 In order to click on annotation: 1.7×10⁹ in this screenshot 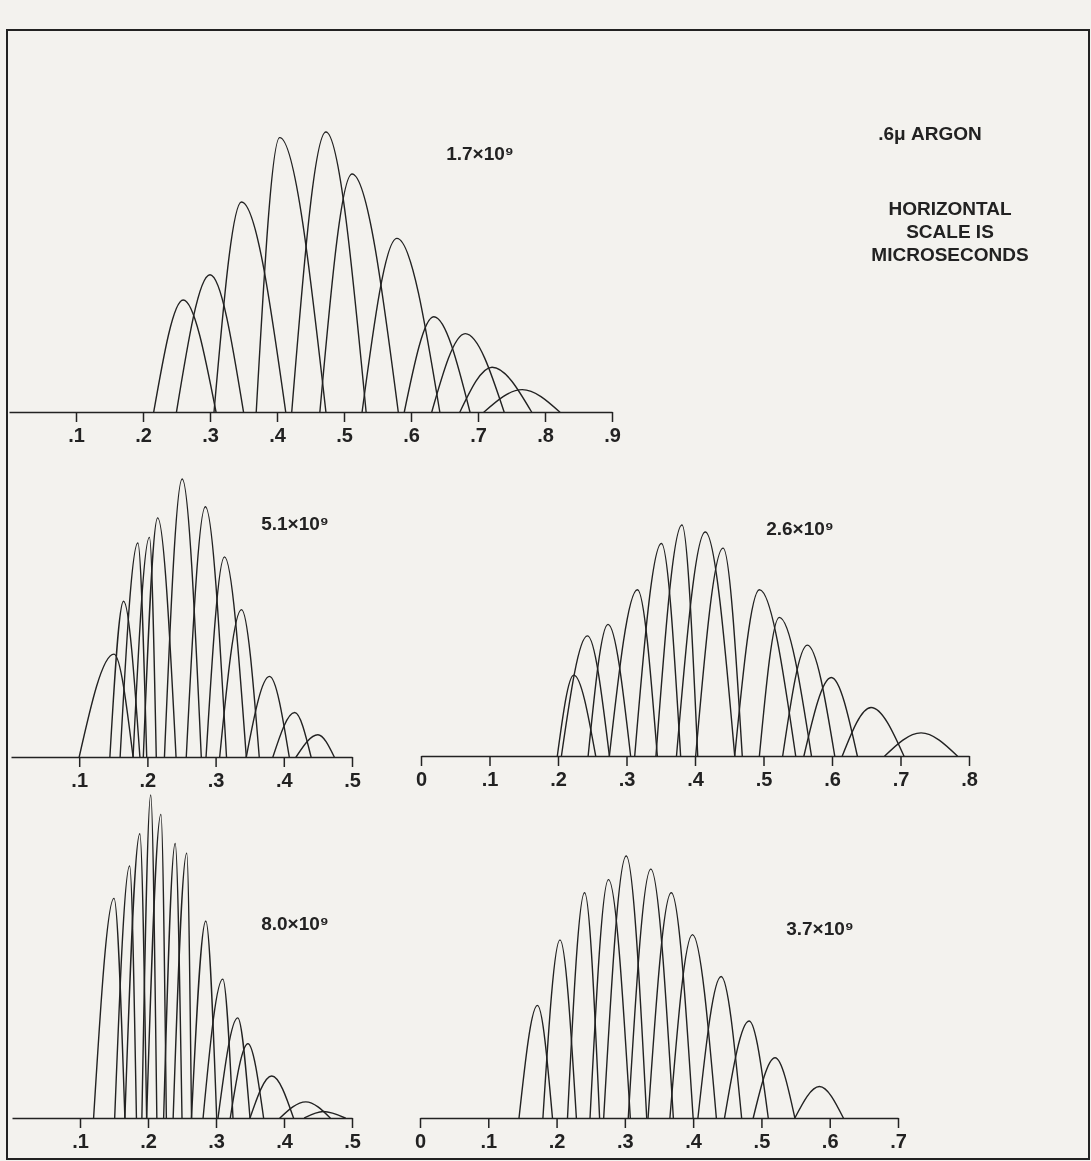, I will do `click(480, 153)`.